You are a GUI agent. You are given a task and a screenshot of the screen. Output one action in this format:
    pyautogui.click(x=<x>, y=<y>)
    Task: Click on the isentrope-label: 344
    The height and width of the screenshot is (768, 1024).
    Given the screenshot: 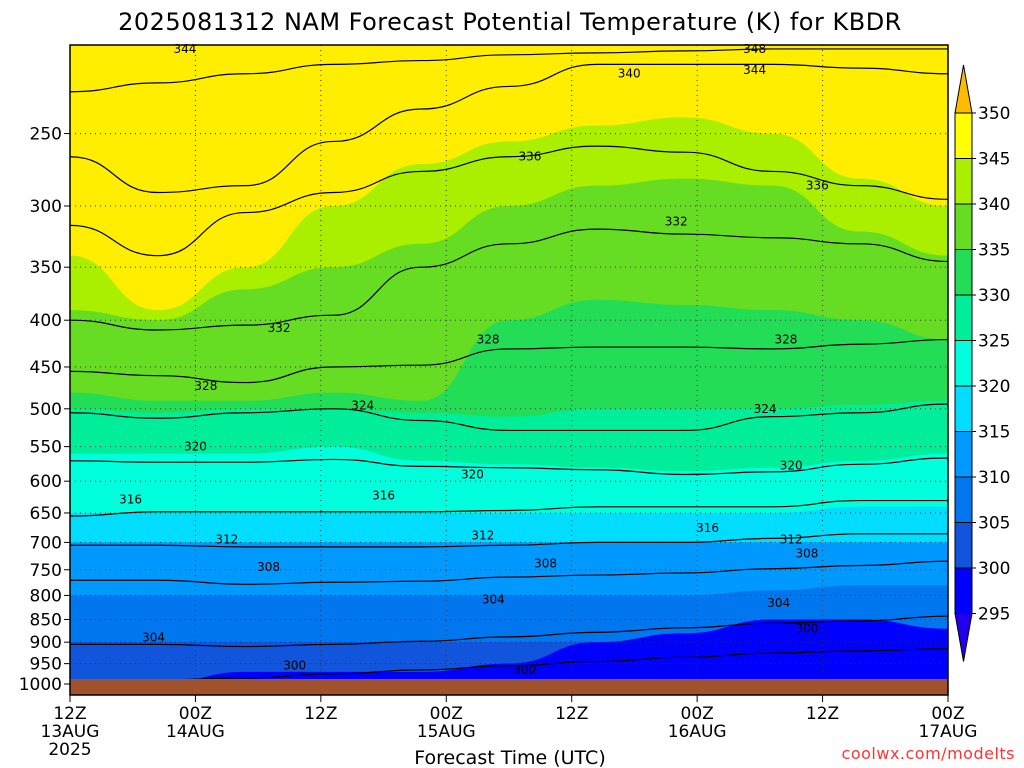 What is the action you would take?
    pyautogui.click(x=185, y=49)
    